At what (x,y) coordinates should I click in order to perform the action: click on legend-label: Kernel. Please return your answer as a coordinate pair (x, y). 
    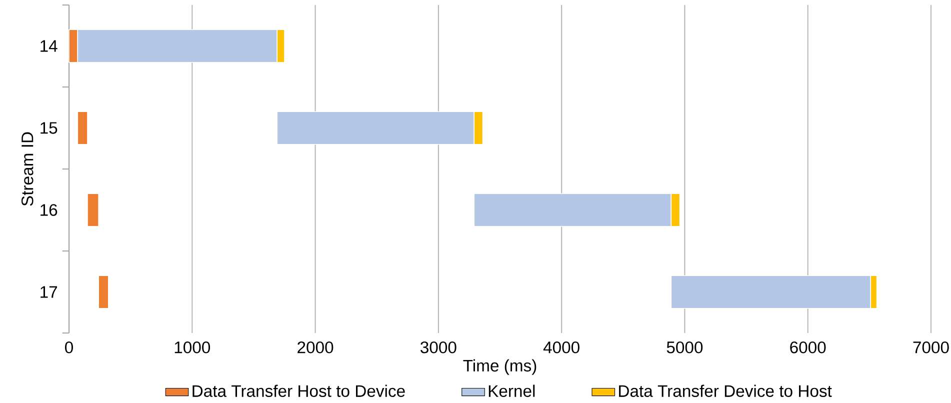
    Looking at the image, I should click on (511, 390).